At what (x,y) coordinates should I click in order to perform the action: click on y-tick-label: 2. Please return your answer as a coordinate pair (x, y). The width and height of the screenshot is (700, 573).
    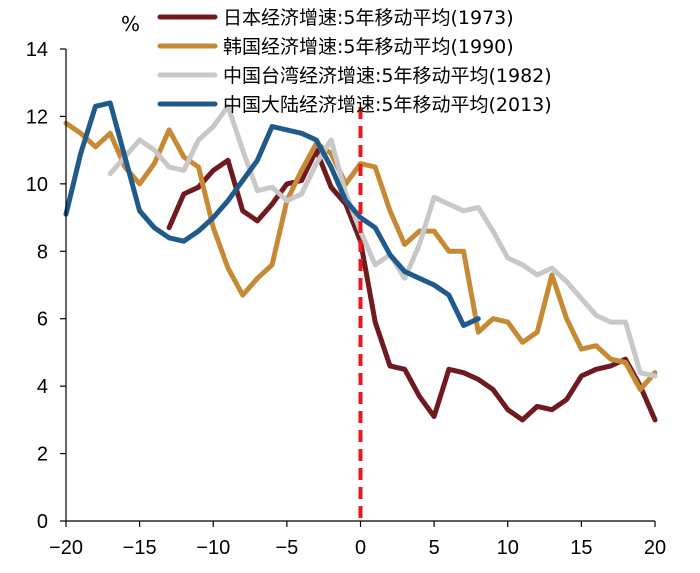
    Looking at the image, I should click on (42, 455).